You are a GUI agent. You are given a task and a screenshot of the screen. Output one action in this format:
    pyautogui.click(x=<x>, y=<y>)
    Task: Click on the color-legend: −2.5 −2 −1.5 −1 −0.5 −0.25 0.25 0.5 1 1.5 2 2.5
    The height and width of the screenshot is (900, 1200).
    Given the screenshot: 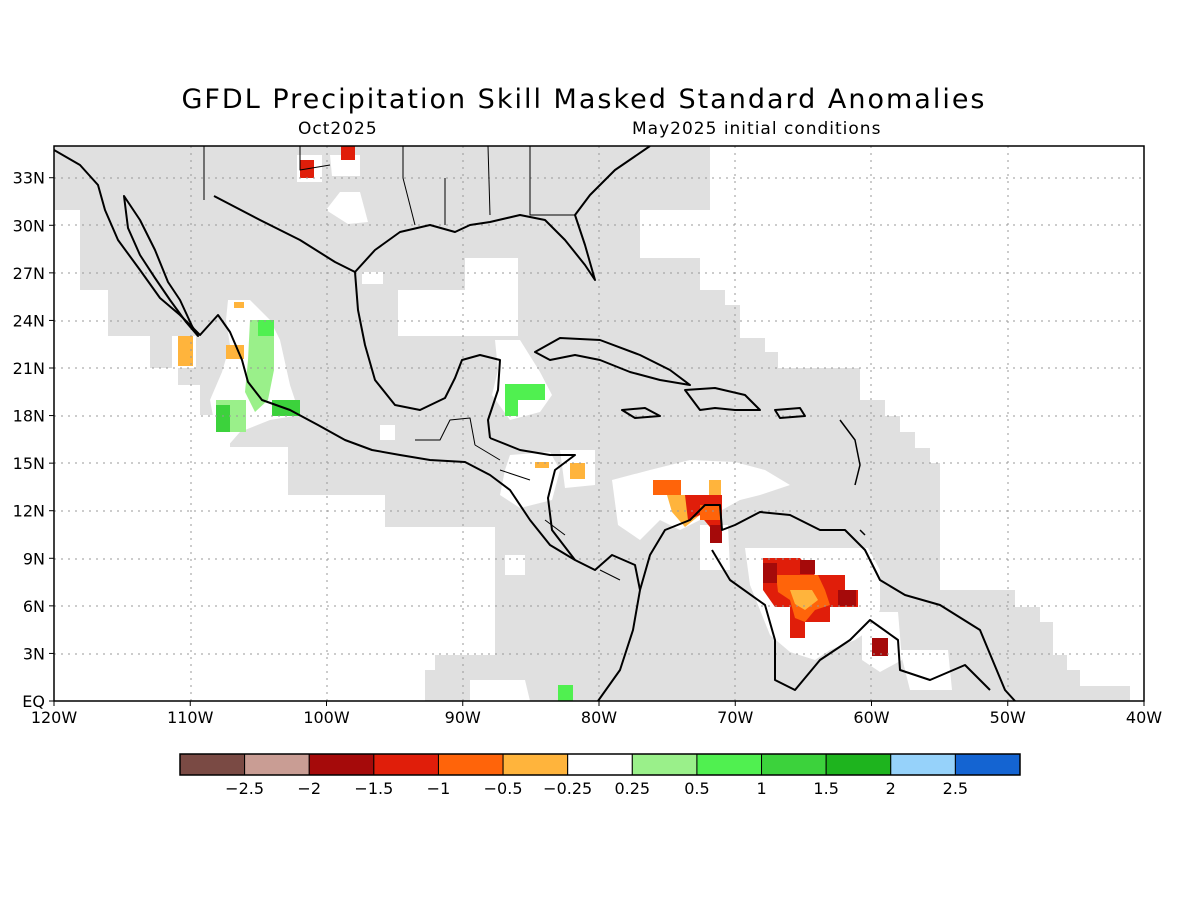 What is the action you would take?
    pyautogui.click(x=600, y=775)
    